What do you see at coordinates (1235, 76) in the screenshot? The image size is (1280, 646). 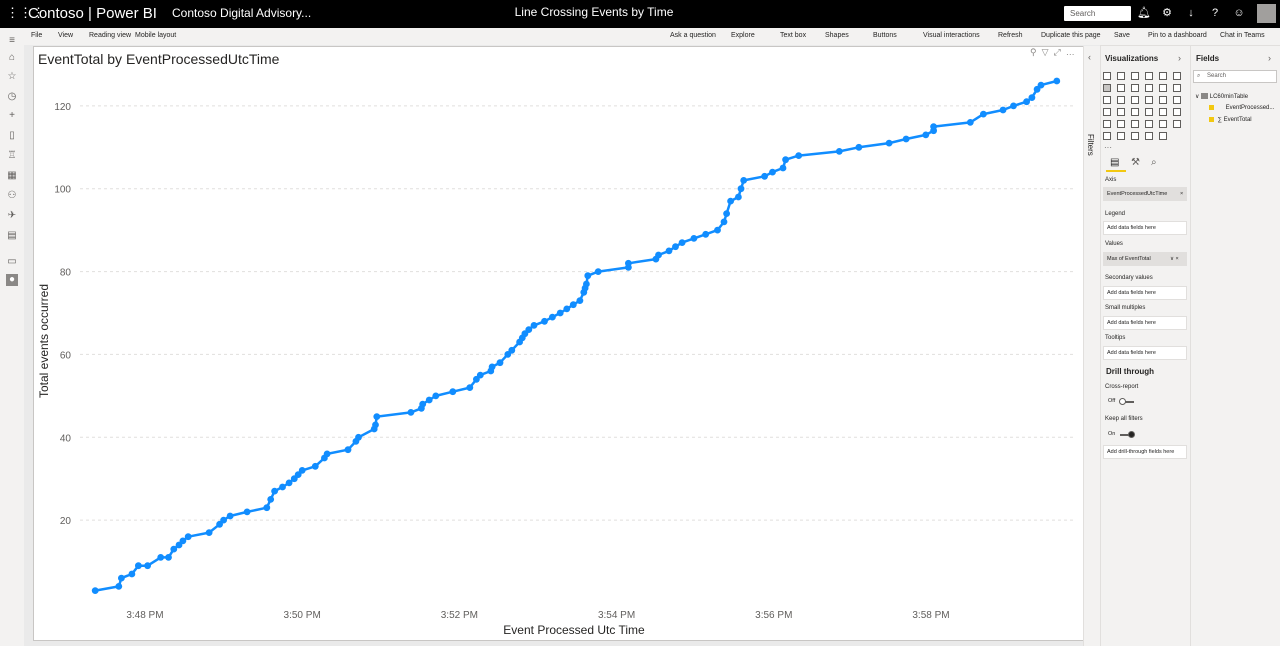 I see `fields-search-input: ⌕ Search` at bounding box center [1235, 76].